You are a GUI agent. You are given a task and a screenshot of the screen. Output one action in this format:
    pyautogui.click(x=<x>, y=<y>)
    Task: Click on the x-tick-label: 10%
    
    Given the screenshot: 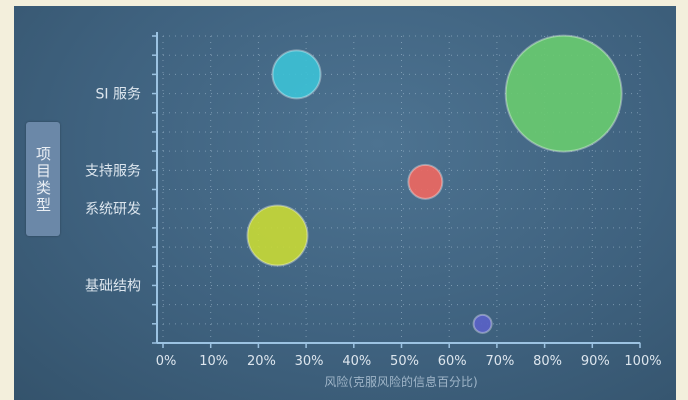 What is the action you would take?
    pyautogui.click(x=213, y=361)
    